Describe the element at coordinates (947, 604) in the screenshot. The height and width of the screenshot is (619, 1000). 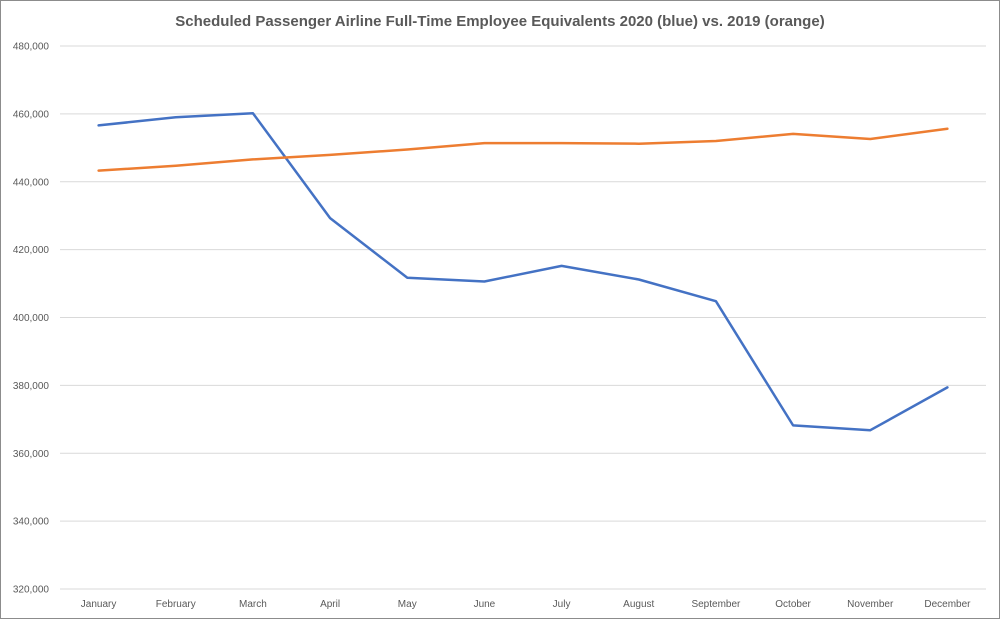
I see `x-tick-label: December` at that location.